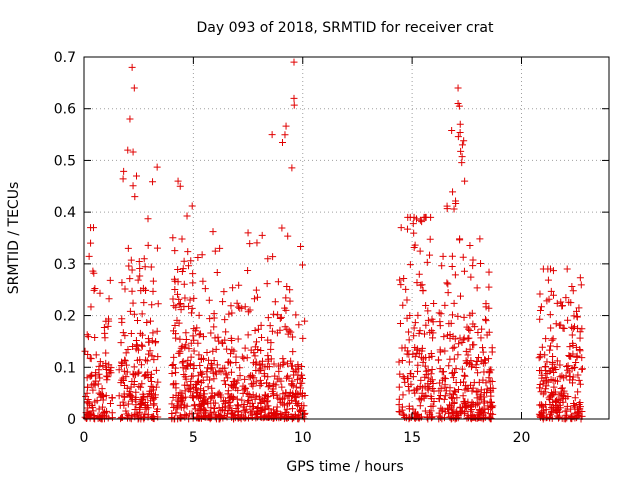  Describe the element at coordinates (71, 420) in the screenshot. I see `y-tick-label: 0` at that location.